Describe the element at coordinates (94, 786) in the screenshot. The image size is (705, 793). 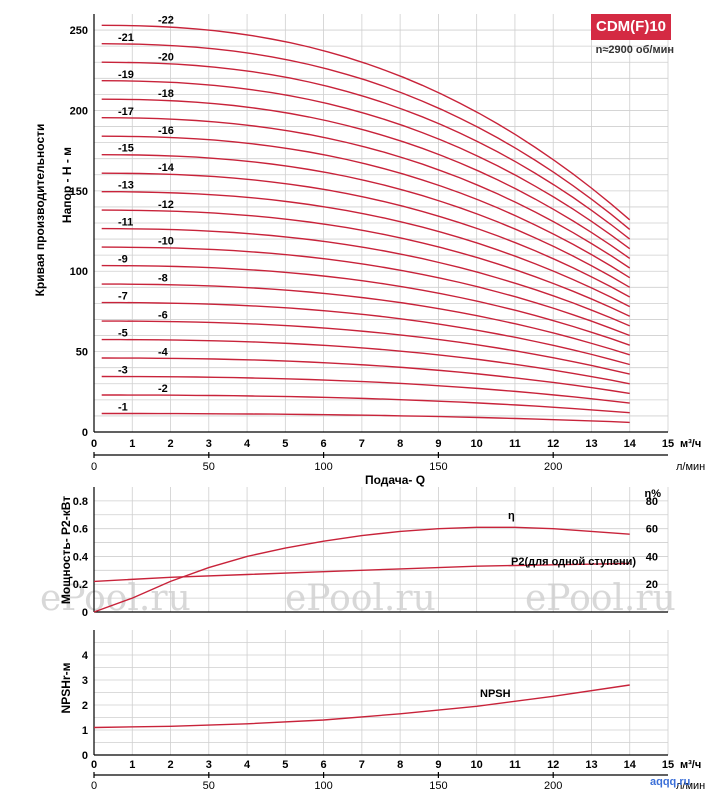
I see `npsh-x2-tick: 0` at that location.